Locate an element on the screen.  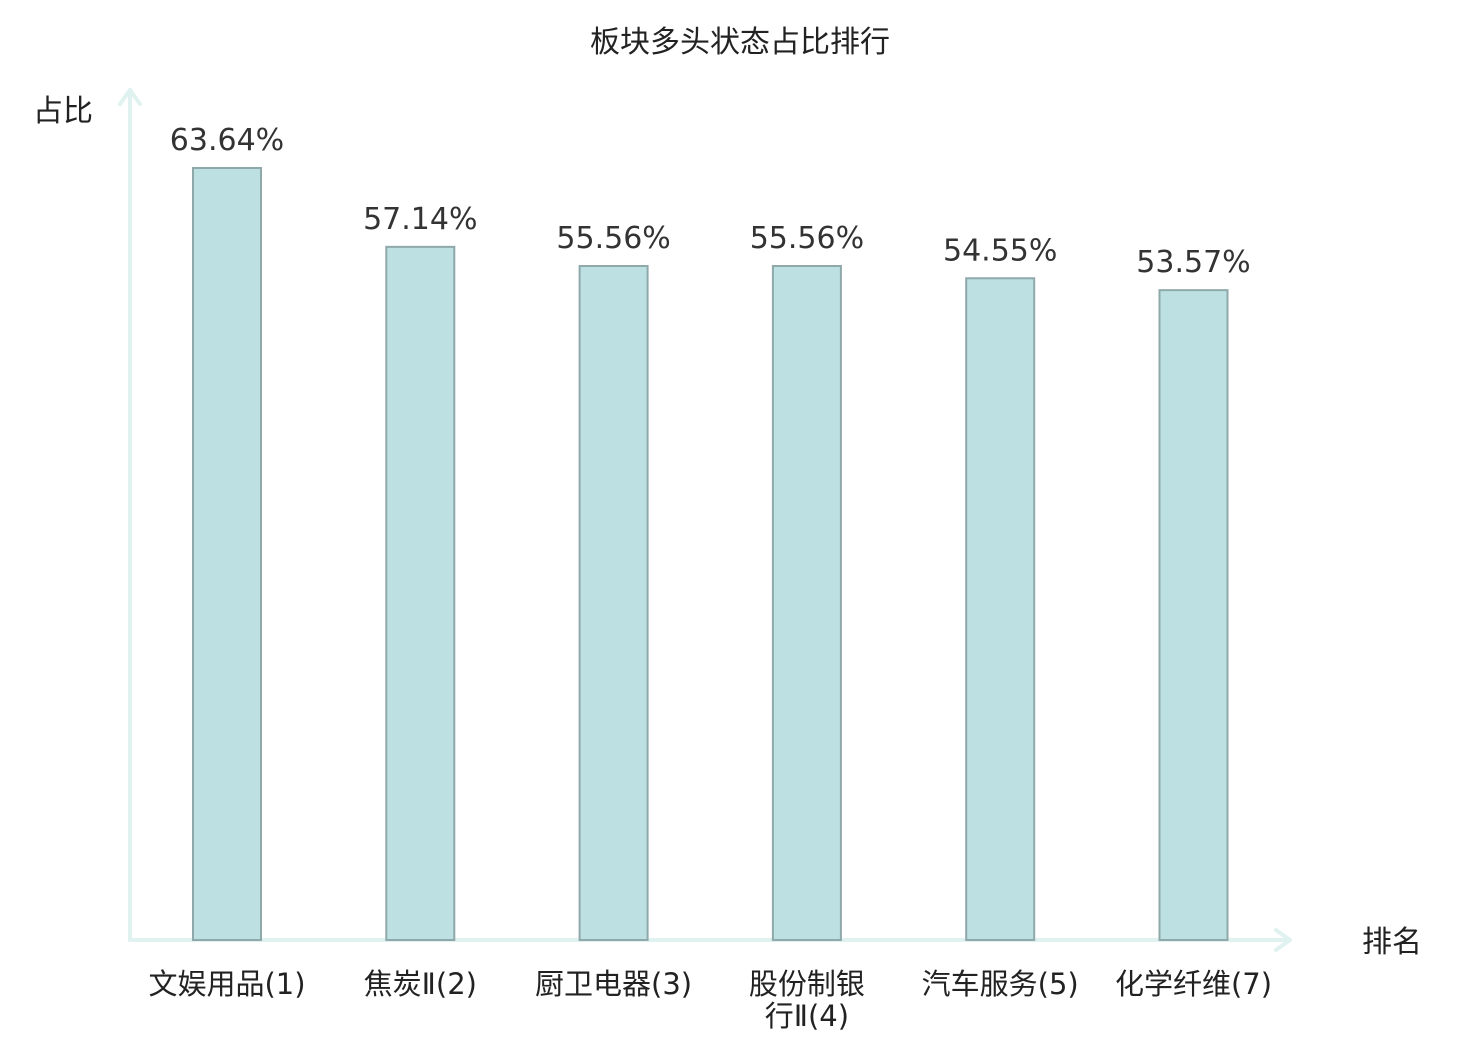
y-axis-arrow is located at coordinates (130, 97).